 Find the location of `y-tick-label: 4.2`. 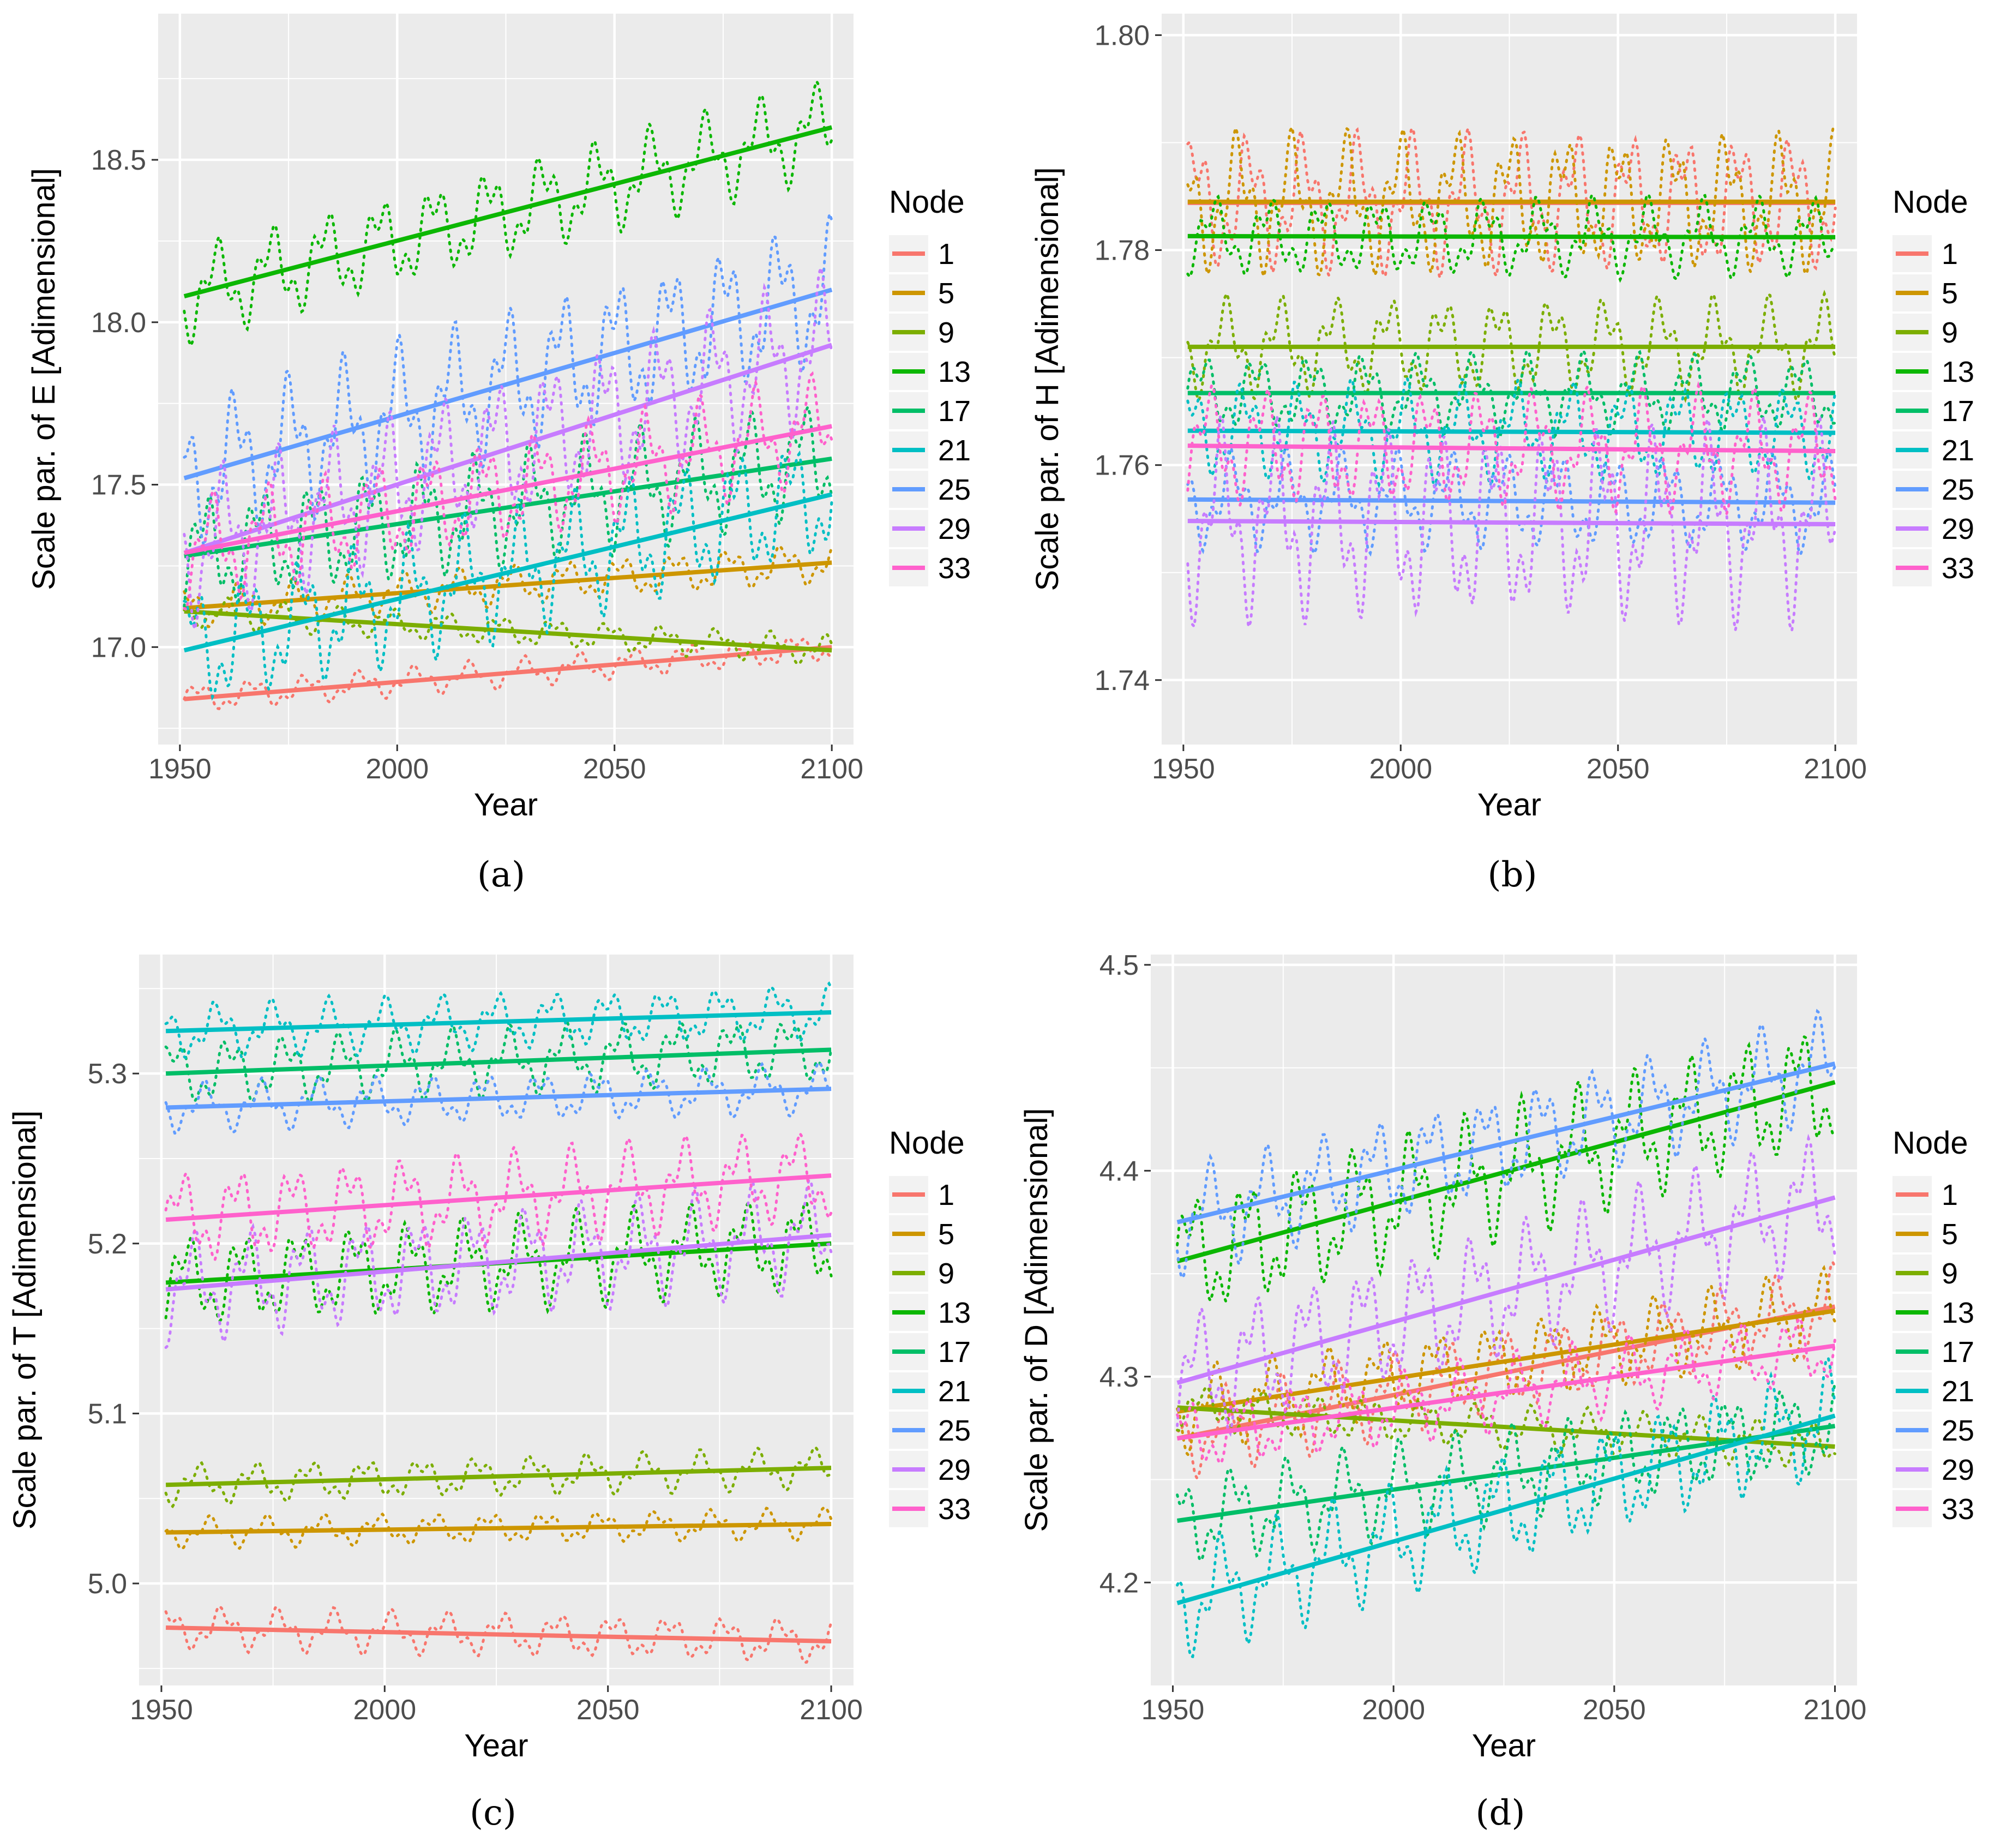

y-tick-label: 4.2 is located at coordinates (1119, 1583).